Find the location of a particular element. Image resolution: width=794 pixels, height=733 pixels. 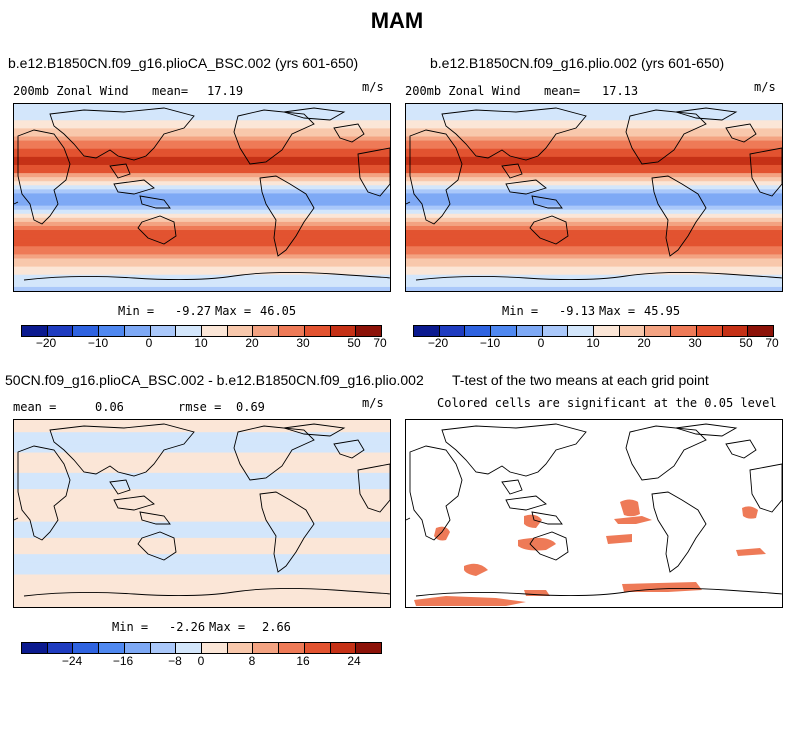

cb-tick: 30 is located at coordinates (303, 343).